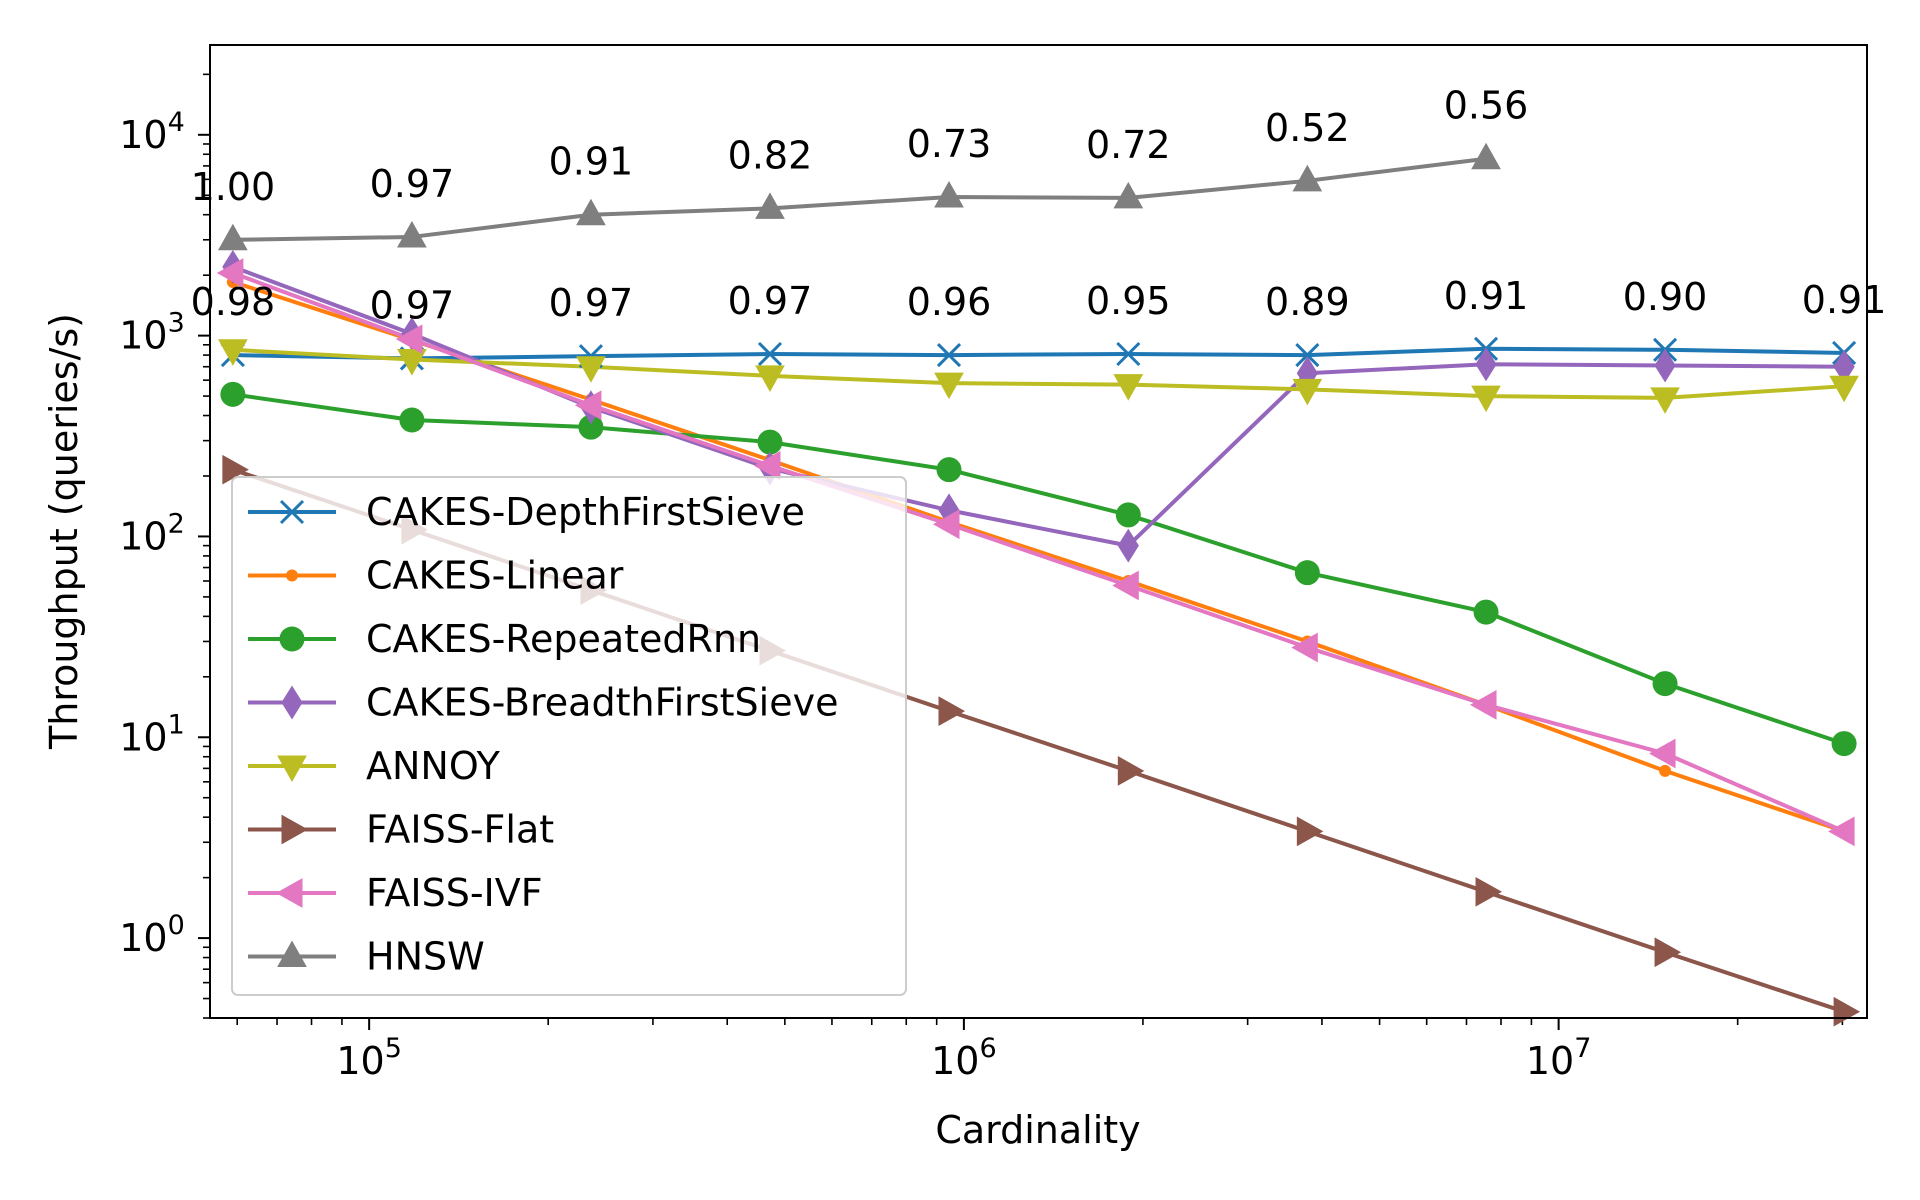 The height and width of the screenshot is (1200, 1920). I want to click on x-axis-label: Cardinality, so click(1037, 1130).